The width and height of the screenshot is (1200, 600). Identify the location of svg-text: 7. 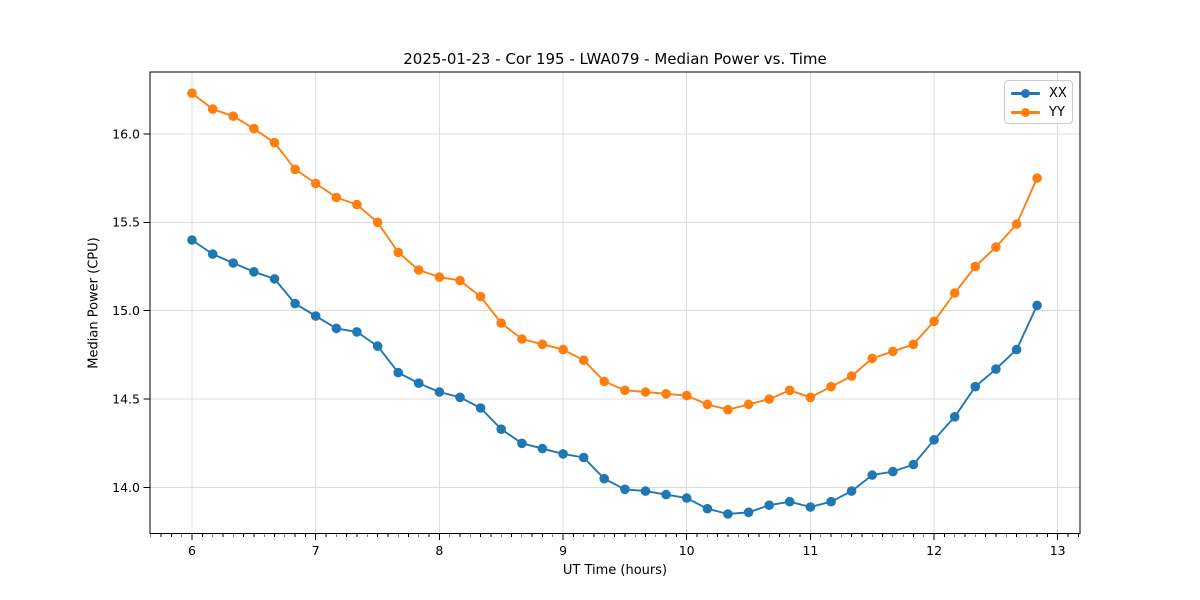
(316, 550).